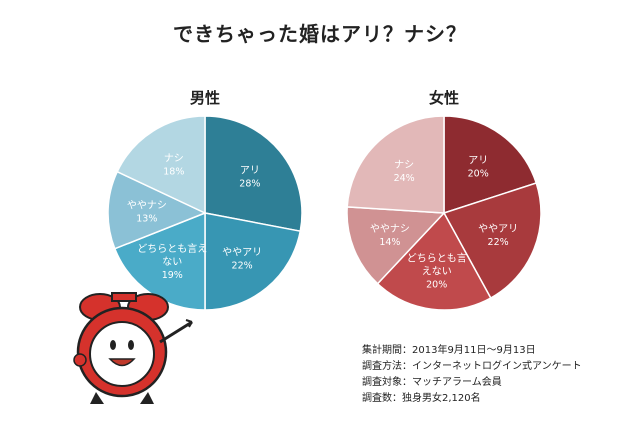  Describe the element at coordinates (472, 366) in the screenshot. I see `note-method: 調査方法：インターネットログイン式アンケート` at that location.